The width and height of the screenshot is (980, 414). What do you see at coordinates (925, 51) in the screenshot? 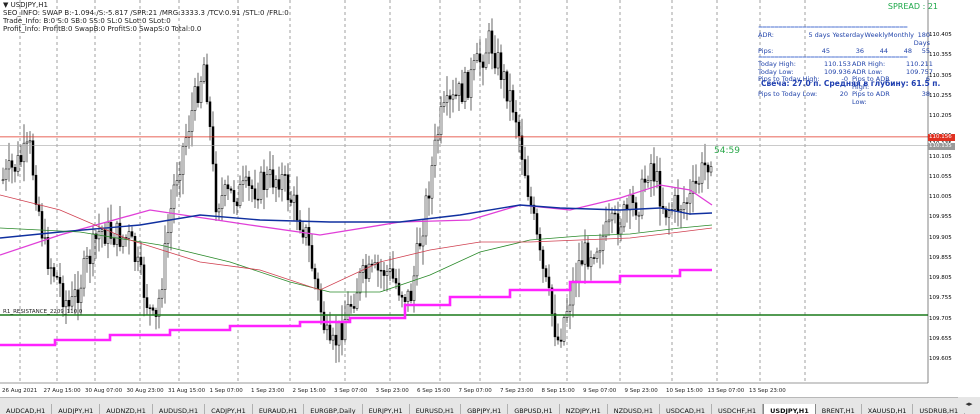
I see `adr-pips-cell: 55` at bounding box center [925, 51].